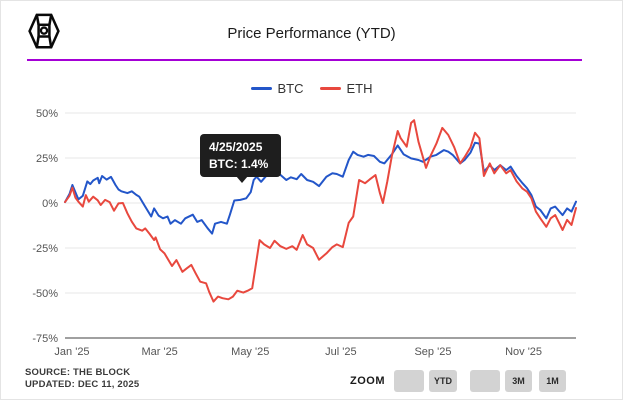 The height and width of the screenshot is (400, 623). I want to click on legend-item-btc: BTC, so click(277, 88).